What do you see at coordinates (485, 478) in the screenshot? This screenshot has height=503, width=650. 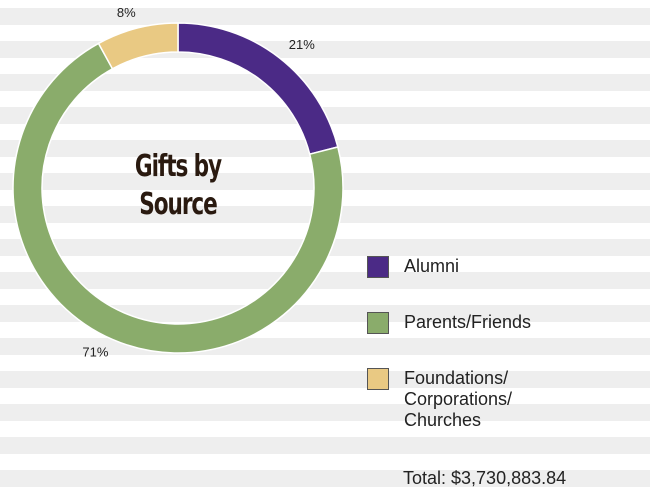 I see `total-annotation: Total: $3,730,883.84` at bounding box center [485, 478].